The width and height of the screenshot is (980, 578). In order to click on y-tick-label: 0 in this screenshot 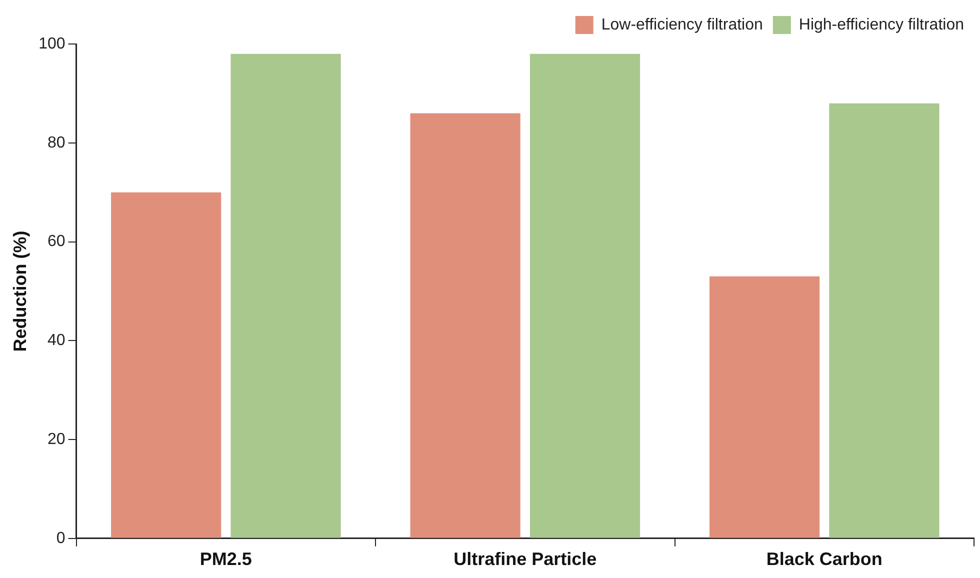, I will do `click(61, 538)`.